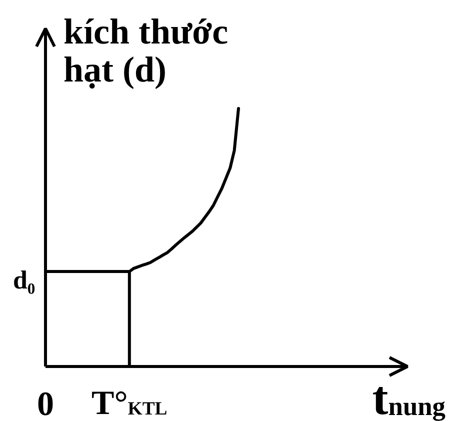  I want to click on x-tick-label: T°KTL, so click(130, 403).